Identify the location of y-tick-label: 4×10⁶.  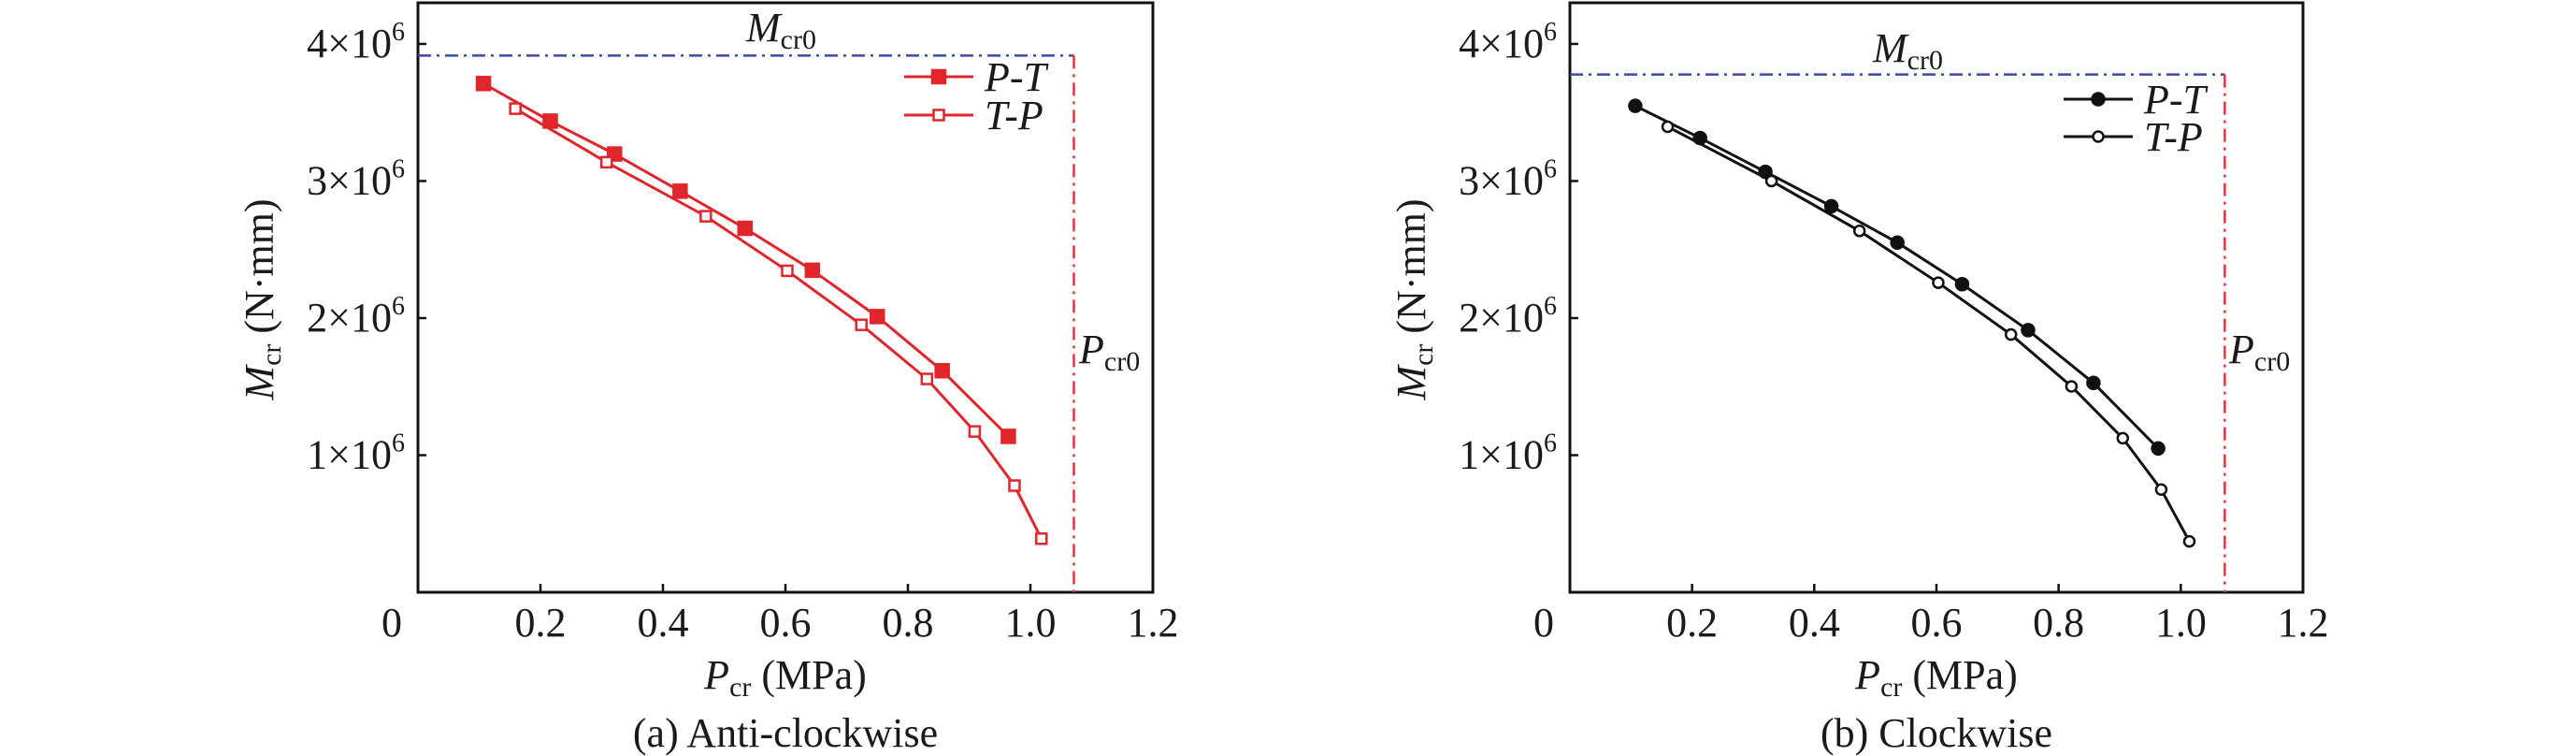
(356, 42).